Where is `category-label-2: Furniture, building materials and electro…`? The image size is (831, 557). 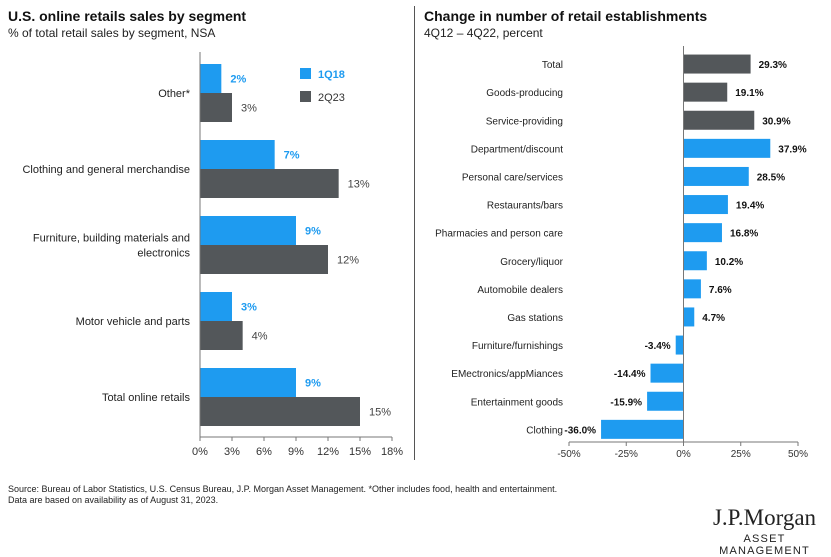
category-label-2: Furniture, building materials and electro… is located at coordinates (112, 246).